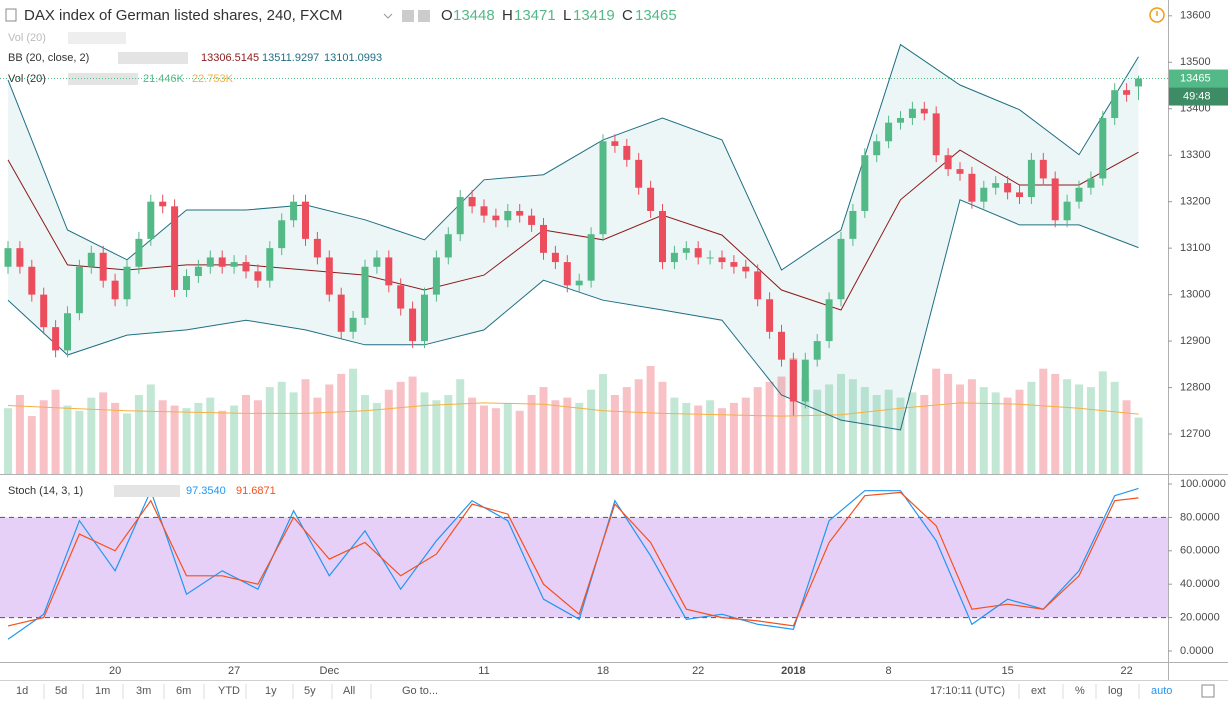 The width and height of the screenshot is (1228, 703). What do you see at coordinates (1195, 387) in the screenshot?
I see `y-tick-label: 12800` at bounding box center [1195, 387].